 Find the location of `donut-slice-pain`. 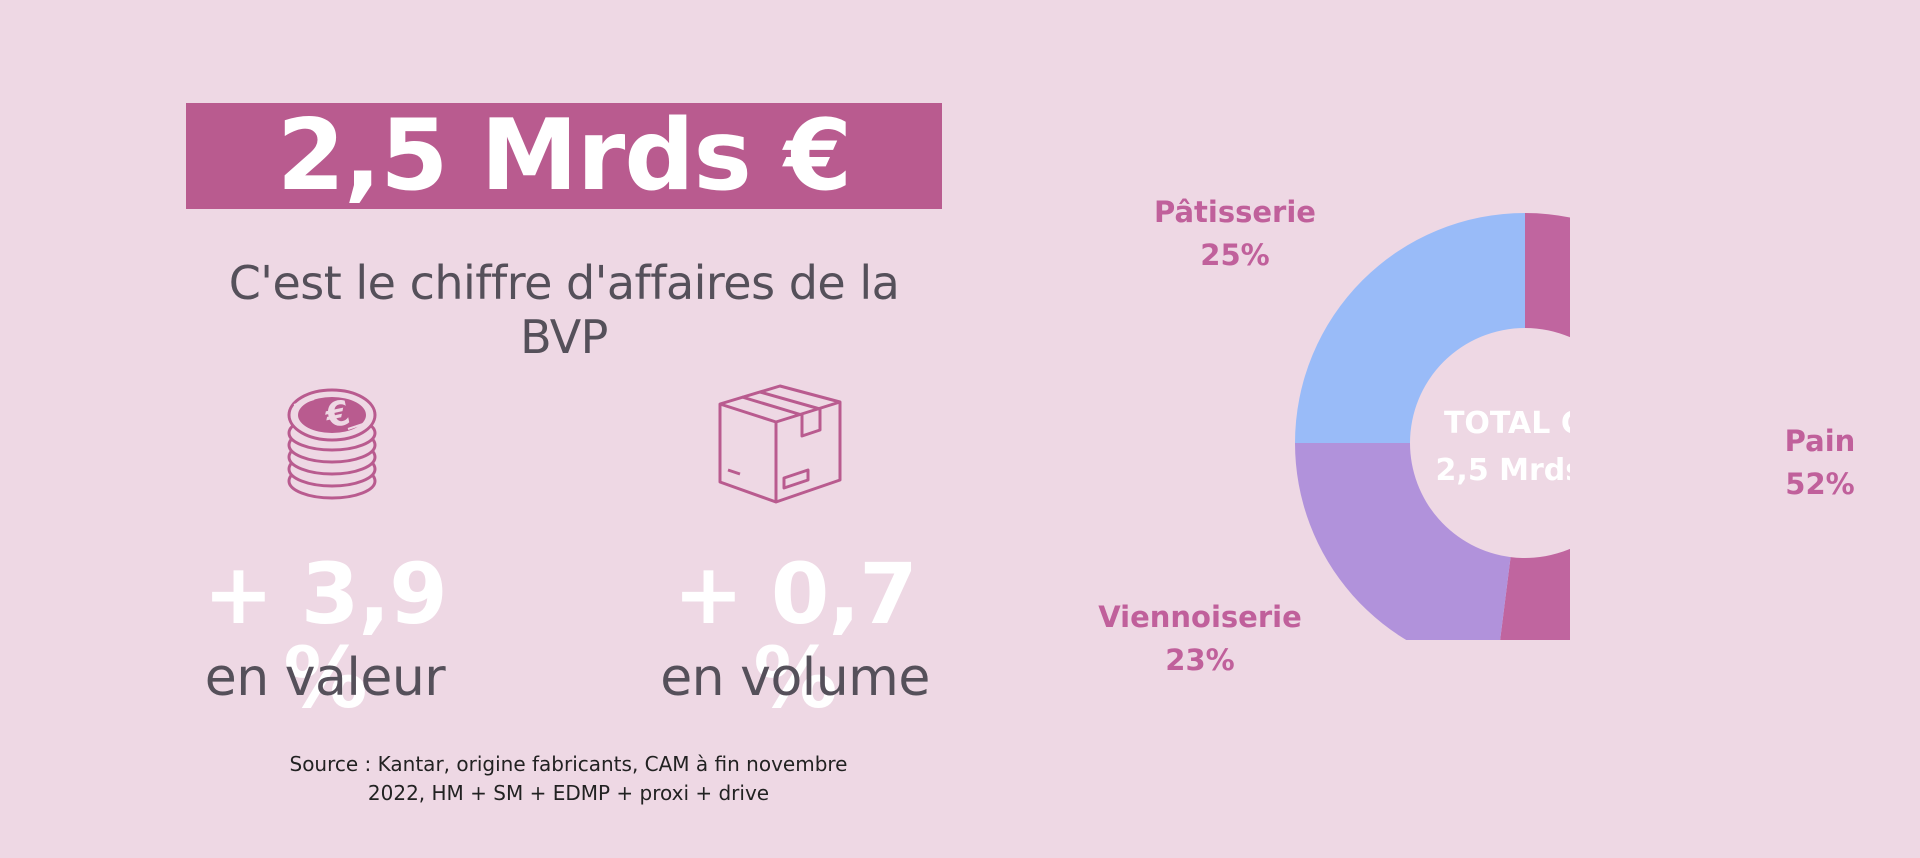

donut-slice-pain is located at coordinates (1535, 426).